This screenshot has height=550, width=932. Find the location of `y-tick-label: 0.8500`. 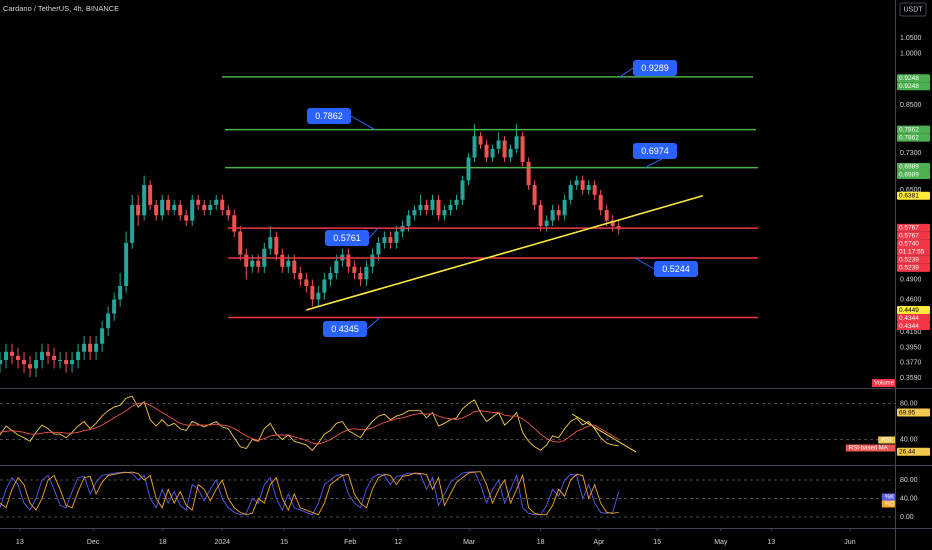

y-tick-label: 0.8500 is located at coordinates (911, 105).